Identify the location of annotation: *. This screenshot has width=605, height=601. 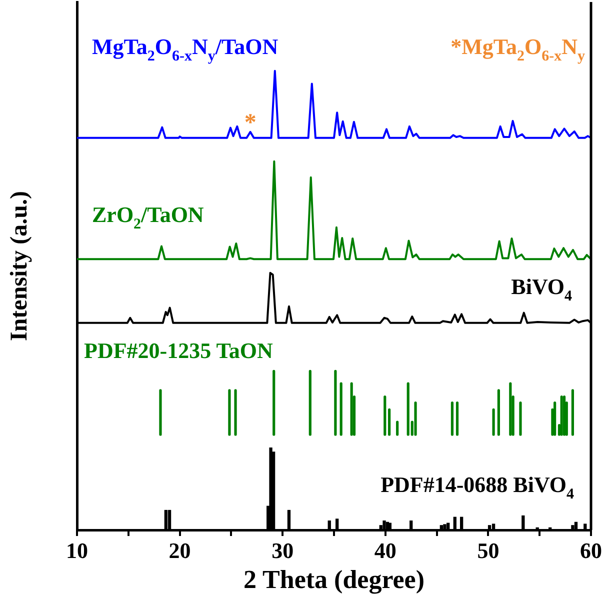
(250, 123).